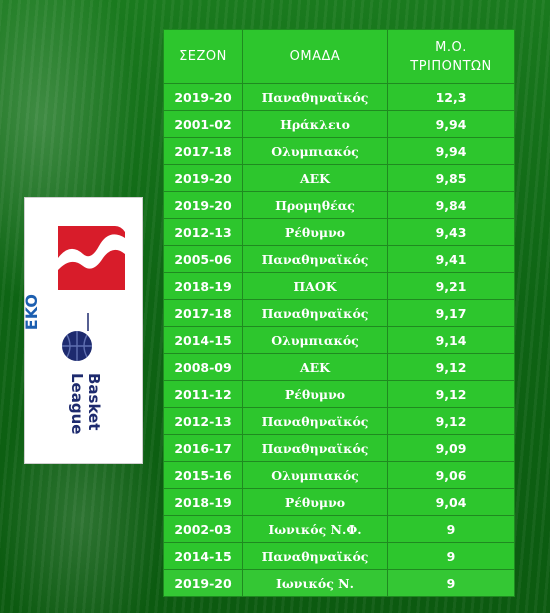 The height and width of the screenshot is (613, 550). Describe the element at coordinates (315, 205) in the screenshot. I see `cell-team: Προμηθέας` at that location.